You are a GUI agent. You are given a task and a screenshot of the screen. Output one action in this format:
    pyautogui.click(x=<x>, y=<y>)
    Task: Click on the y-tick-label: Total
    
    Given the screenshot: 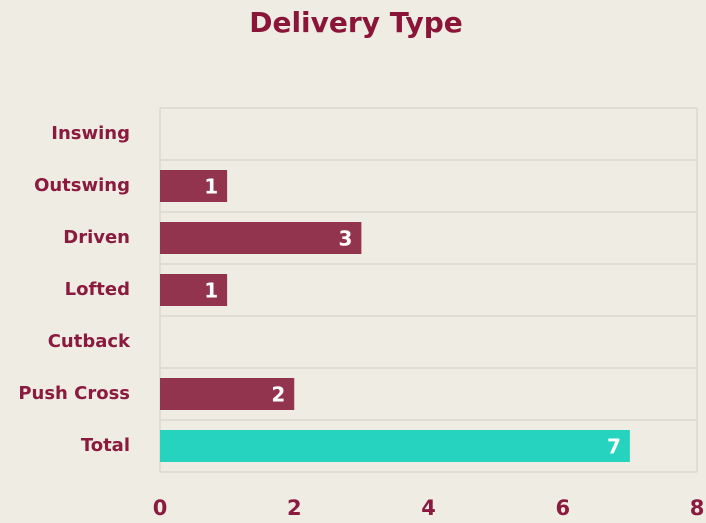 What is the action you would take?
    pyautogui.click(x=105, y=445)
    